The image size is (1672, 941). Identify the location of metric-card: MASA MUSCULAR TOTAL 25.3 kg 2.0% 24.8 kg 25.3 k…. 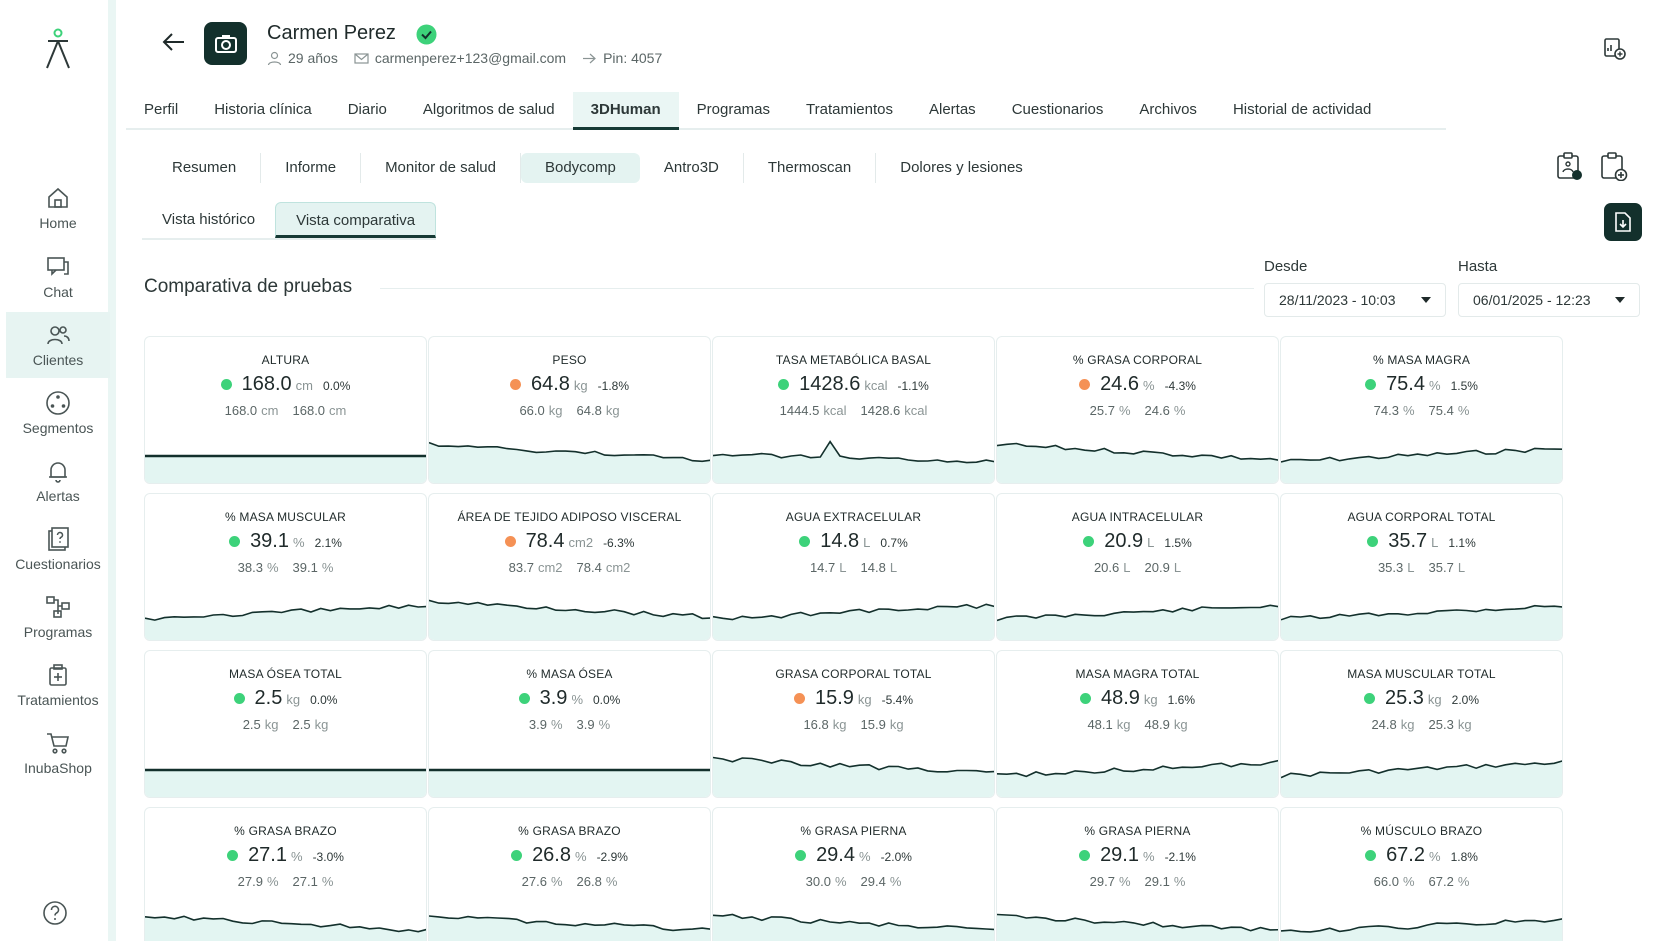
(1421, 724).